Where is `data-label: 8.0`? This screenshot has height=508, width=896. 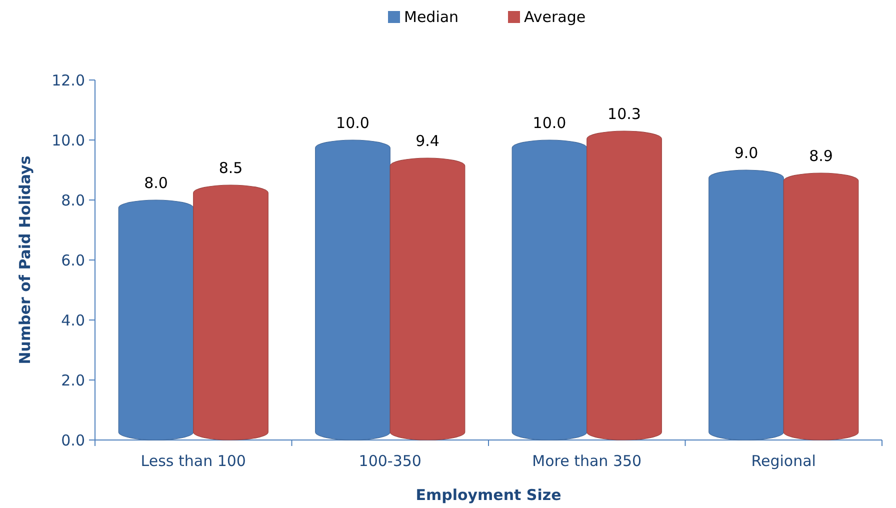 data-label: 8.0 is located at coordinates (156, 183).